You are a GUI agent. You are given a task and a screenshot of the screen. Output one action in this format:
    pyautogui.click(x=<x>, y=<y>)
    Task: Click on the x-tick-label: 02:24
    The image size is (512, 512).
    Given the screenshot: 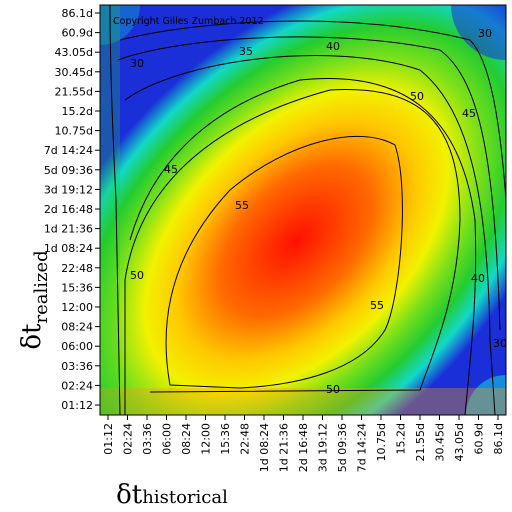 What is the action you would take?
    pyautogui.click(x=128, y=439)
    